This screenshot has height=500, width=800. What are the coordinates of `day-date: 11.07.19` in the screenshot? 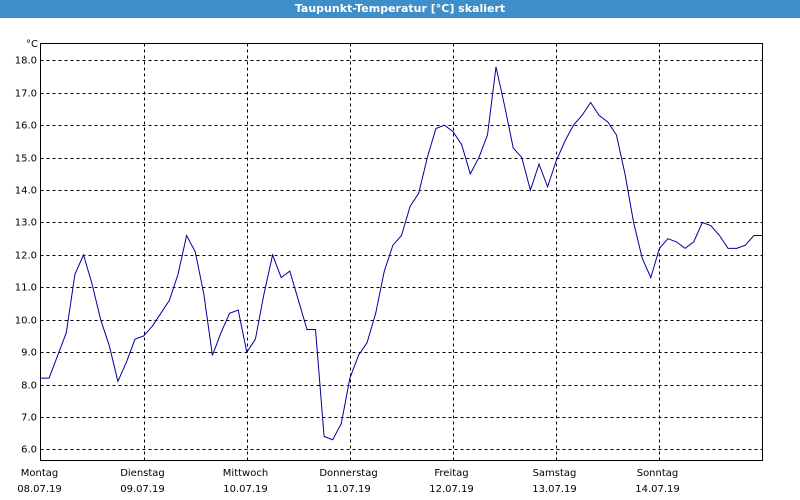 It's located at (348, 489).